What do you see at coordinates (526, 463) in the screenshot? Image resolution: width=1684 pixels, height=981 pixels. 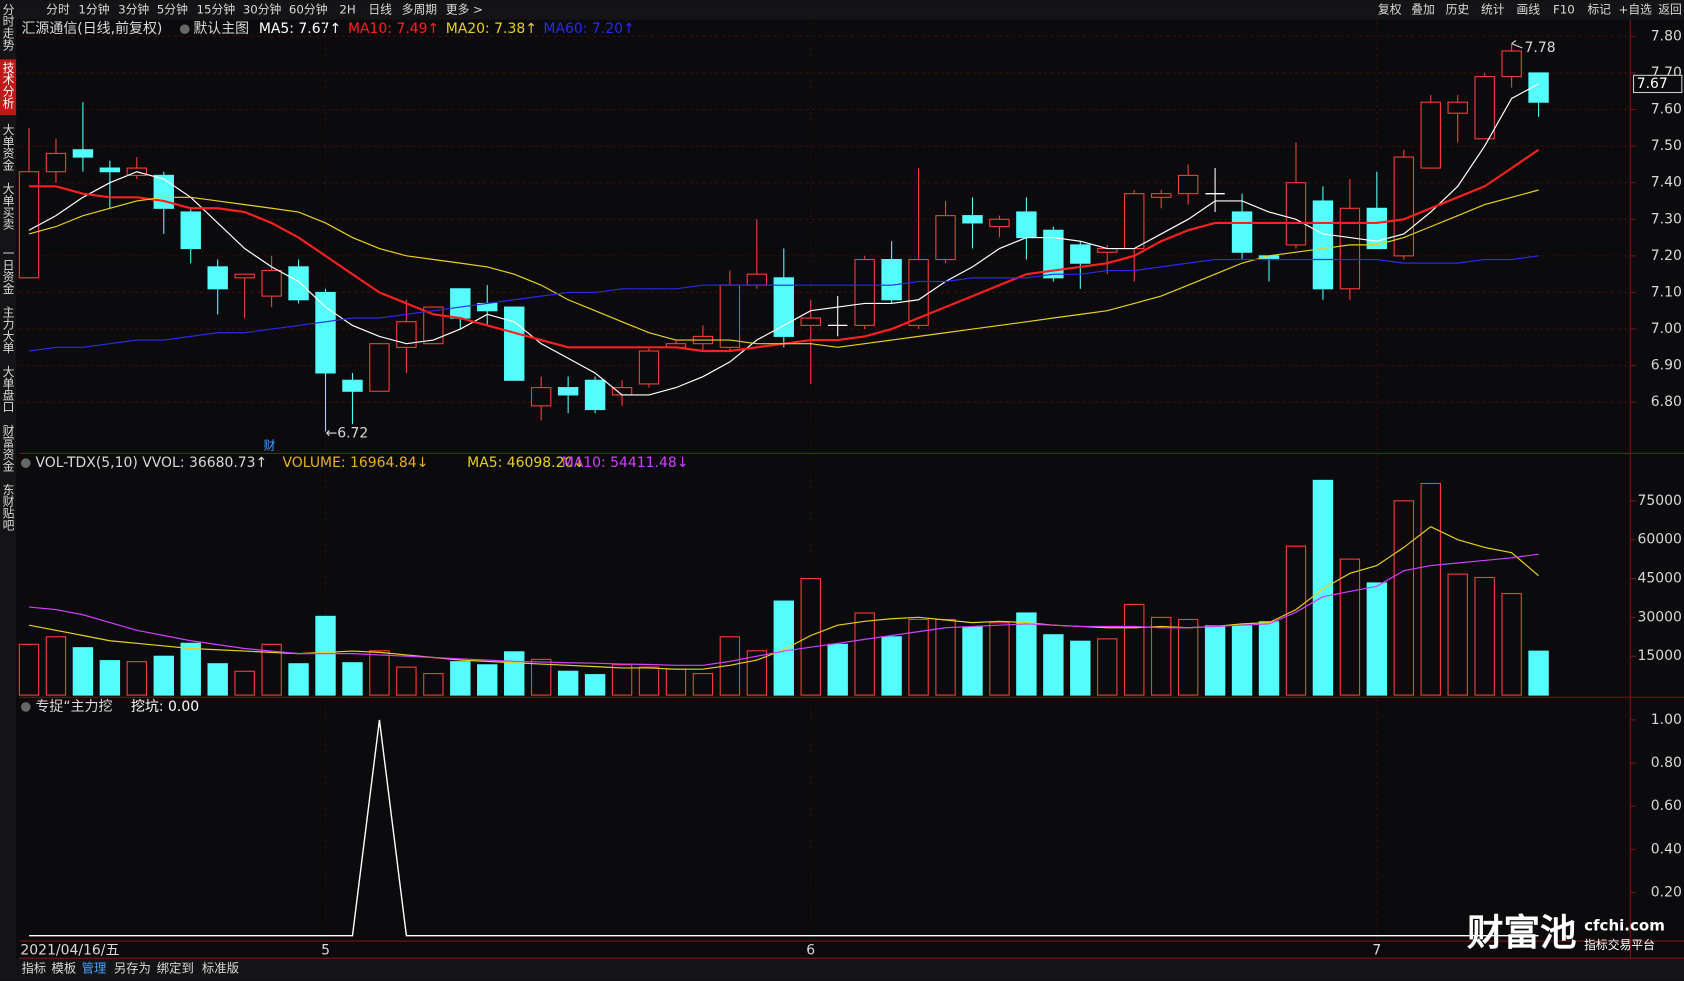 I see `legend-entry: MA5: 46098.20↓` at bounding box center [526, 463].